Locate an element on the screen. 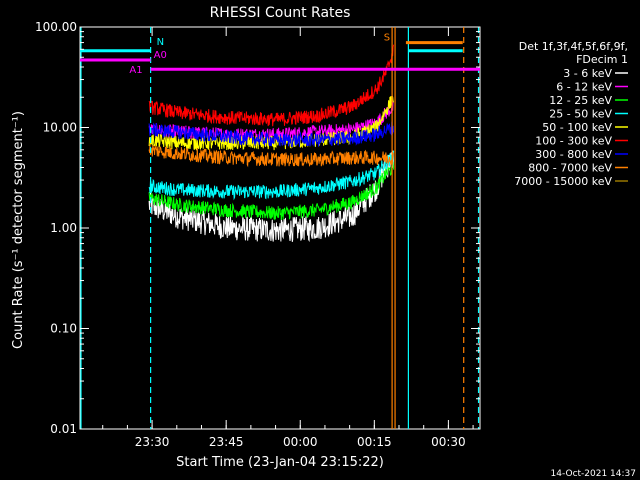 The image size is (640, 480). state-marker-label-2: A0 is located at coordinates (160, 55).